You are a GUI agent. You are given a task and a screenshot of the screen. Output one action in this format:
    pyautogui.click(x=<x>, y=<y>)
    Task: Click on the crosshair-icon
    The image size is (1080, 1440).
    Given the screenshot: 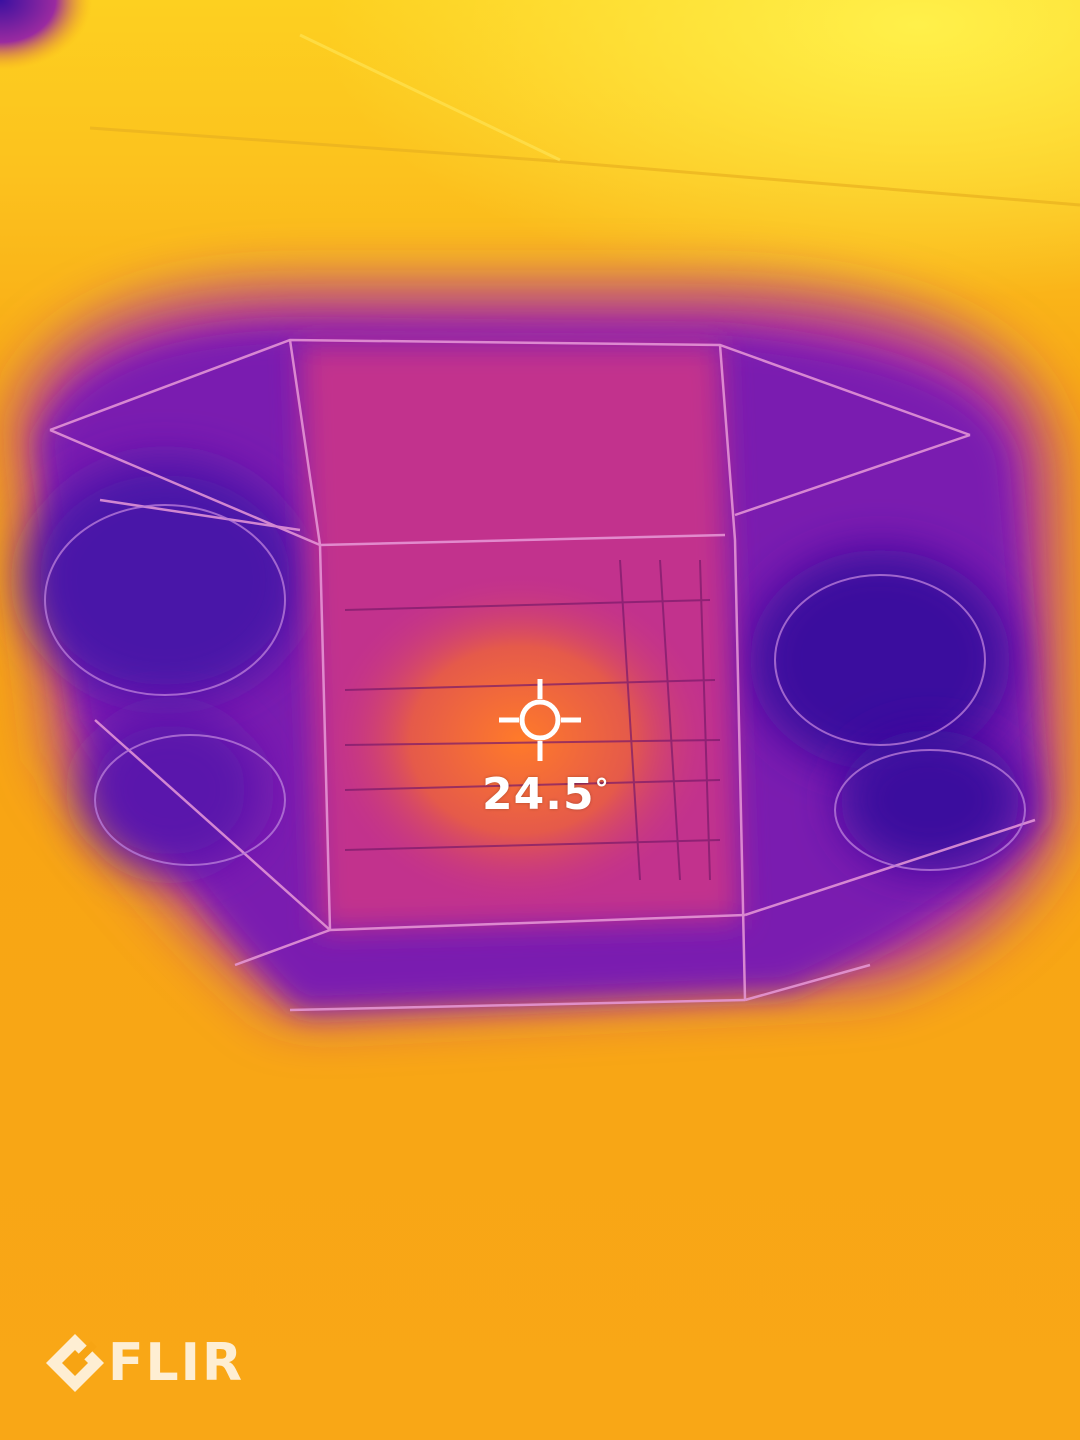 What is the action you would take?
    pyautogui.click(x=540, y=720)
    